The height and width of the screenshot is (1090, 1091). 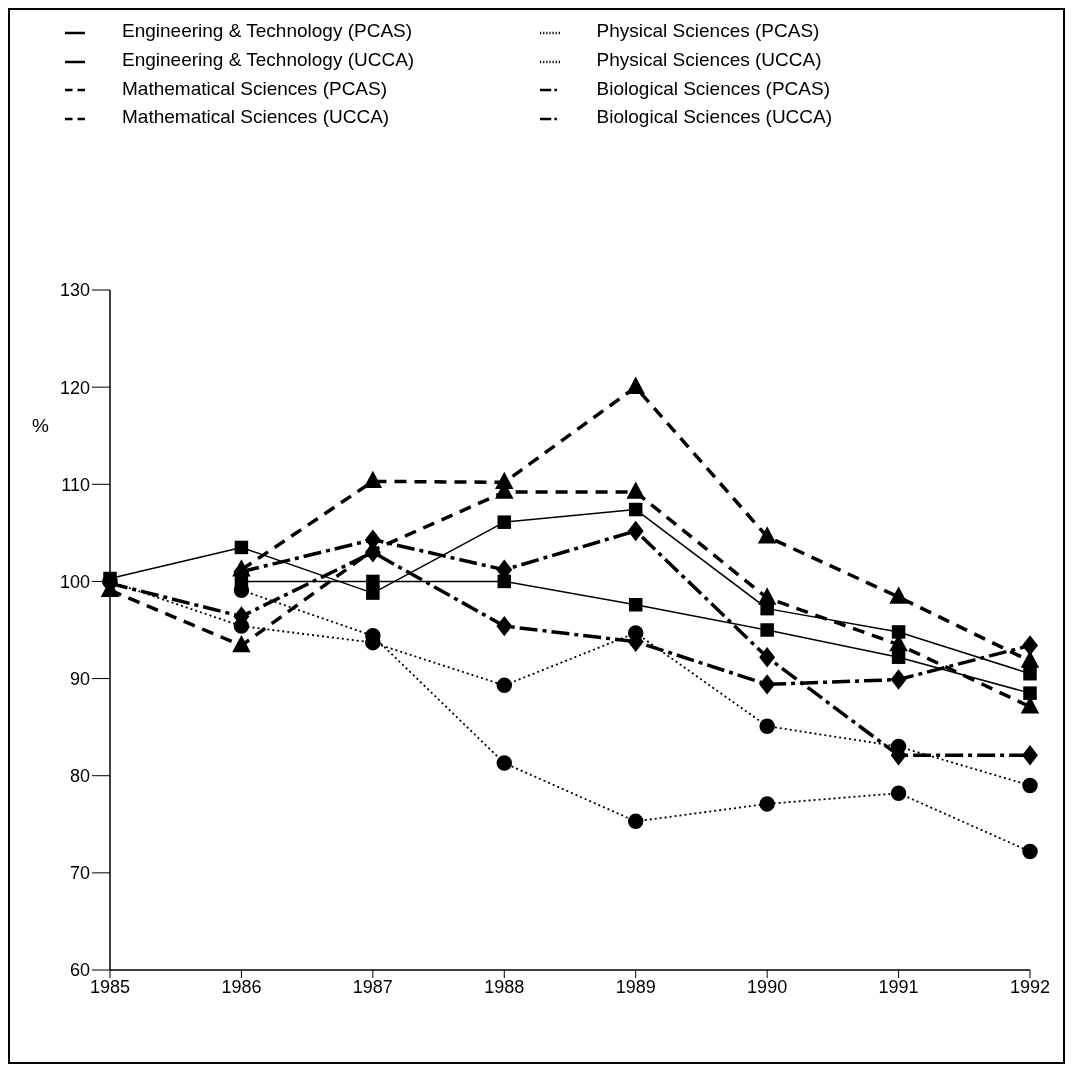 What do you see at coordinates (110, 986) in the screenshot?
I see `x-tick-label: 1985` at bounding box center [110, 986].